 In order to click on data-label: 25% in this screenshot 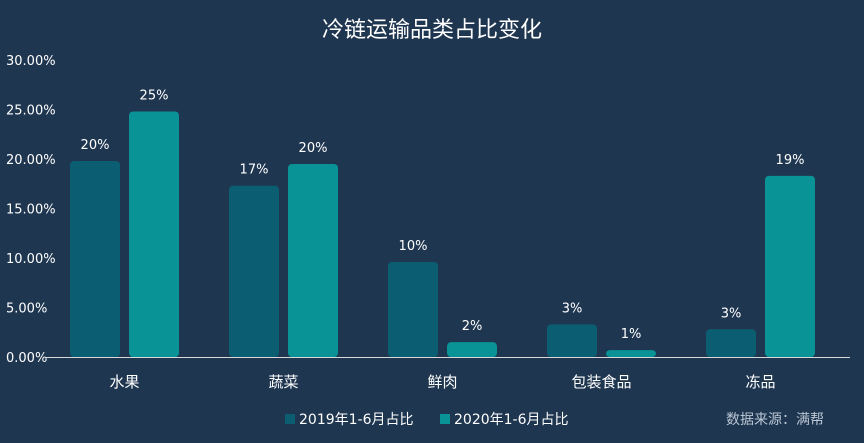, I will do `click(154, 95)`.